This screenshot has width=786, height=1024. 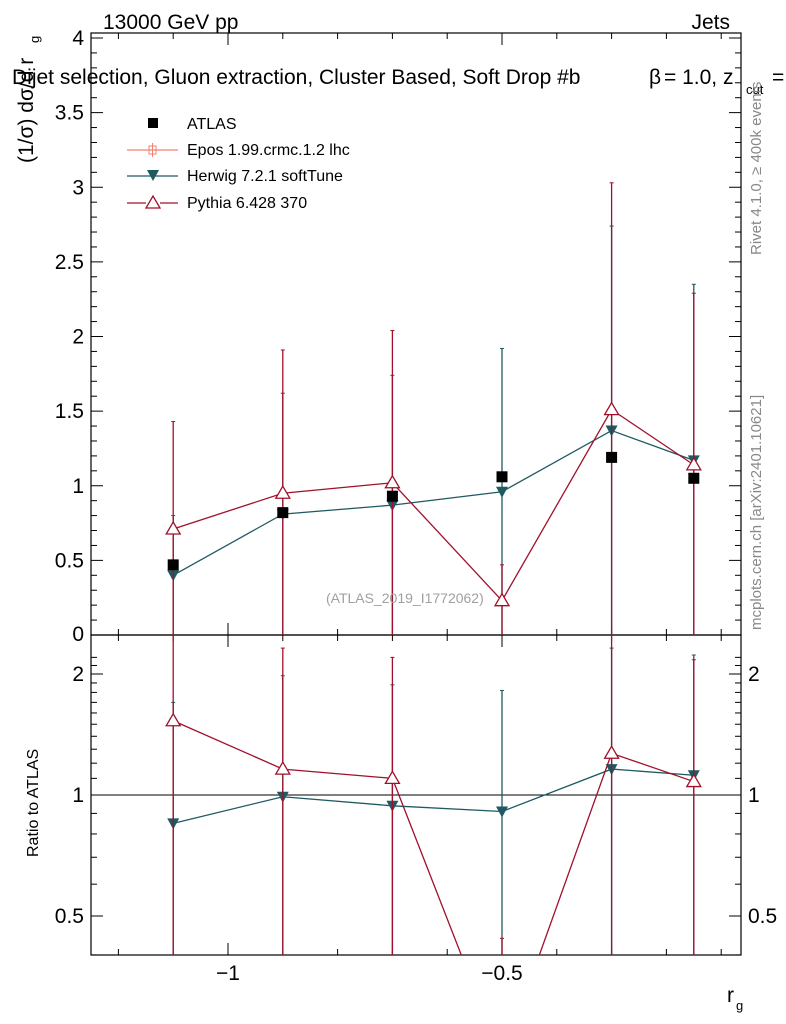 What do you see at coordinates (755, 89) in the screenshot?
I see `plot-subtitle-sub: cut` at bounding box center [755, 89].